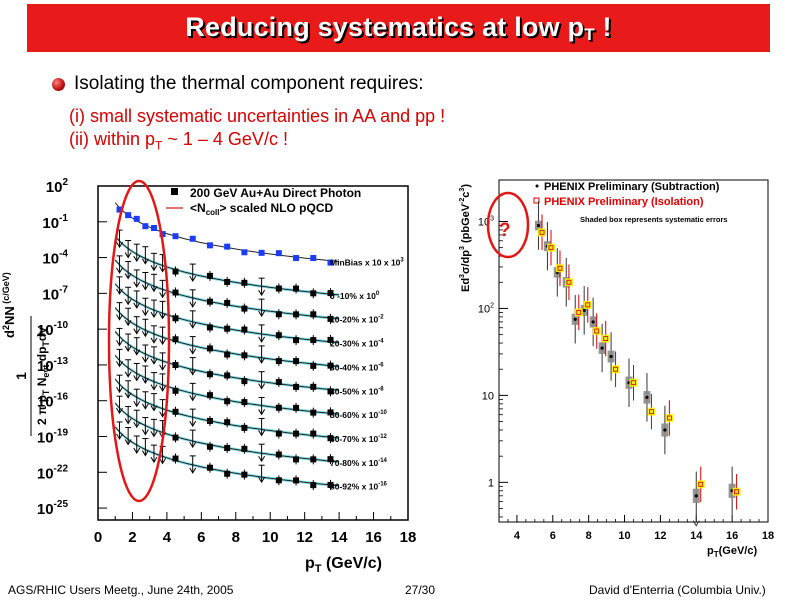 This screenshot has width=800, height=600. I want to click on y-tick-label: 10⁻⁴, so click(55, 258).